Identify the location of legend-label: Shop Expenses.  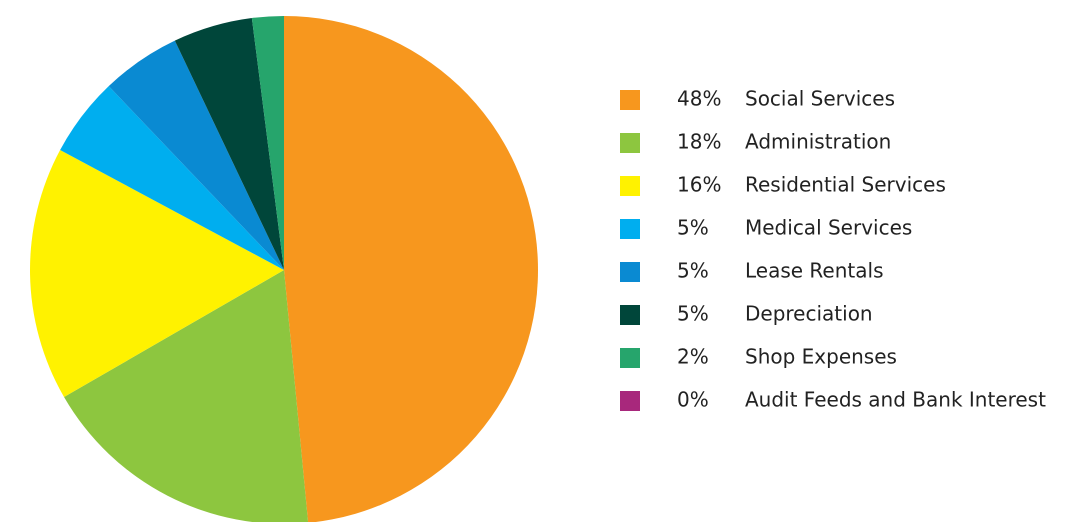
(821, 357).